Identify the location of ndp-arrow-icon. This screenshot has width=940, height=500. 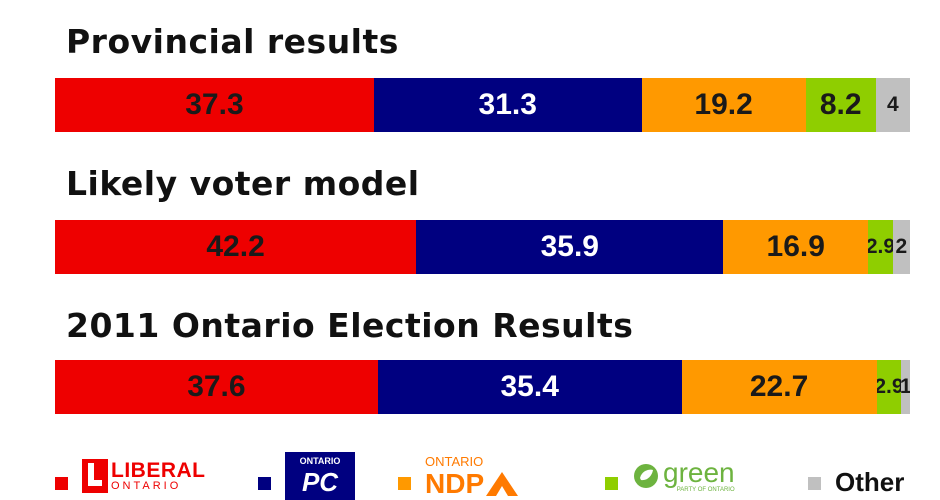
(502, 483).